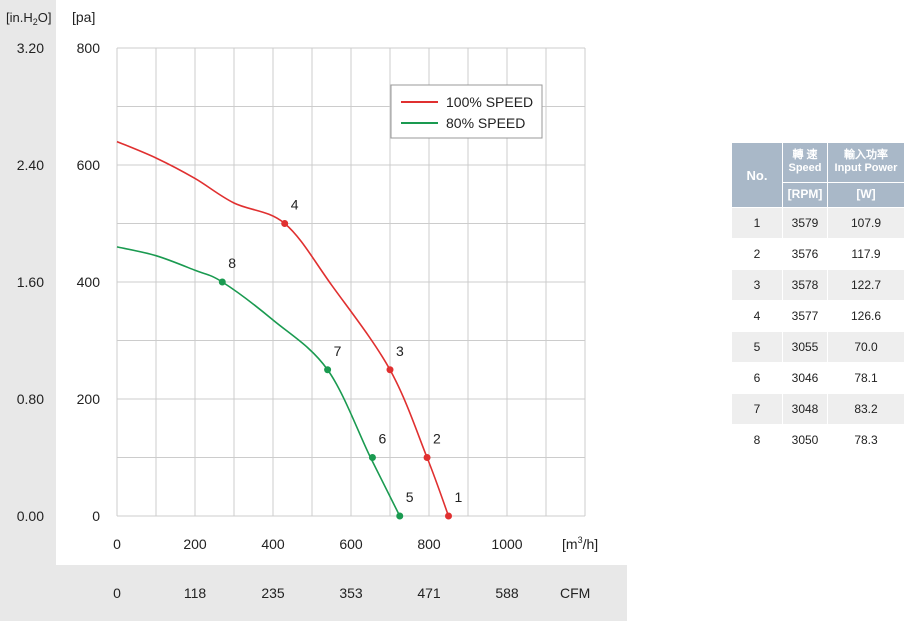  Describe the element at coordinates (866, 254) in the screenshot. I see `cell-power: 117.9` at that location.